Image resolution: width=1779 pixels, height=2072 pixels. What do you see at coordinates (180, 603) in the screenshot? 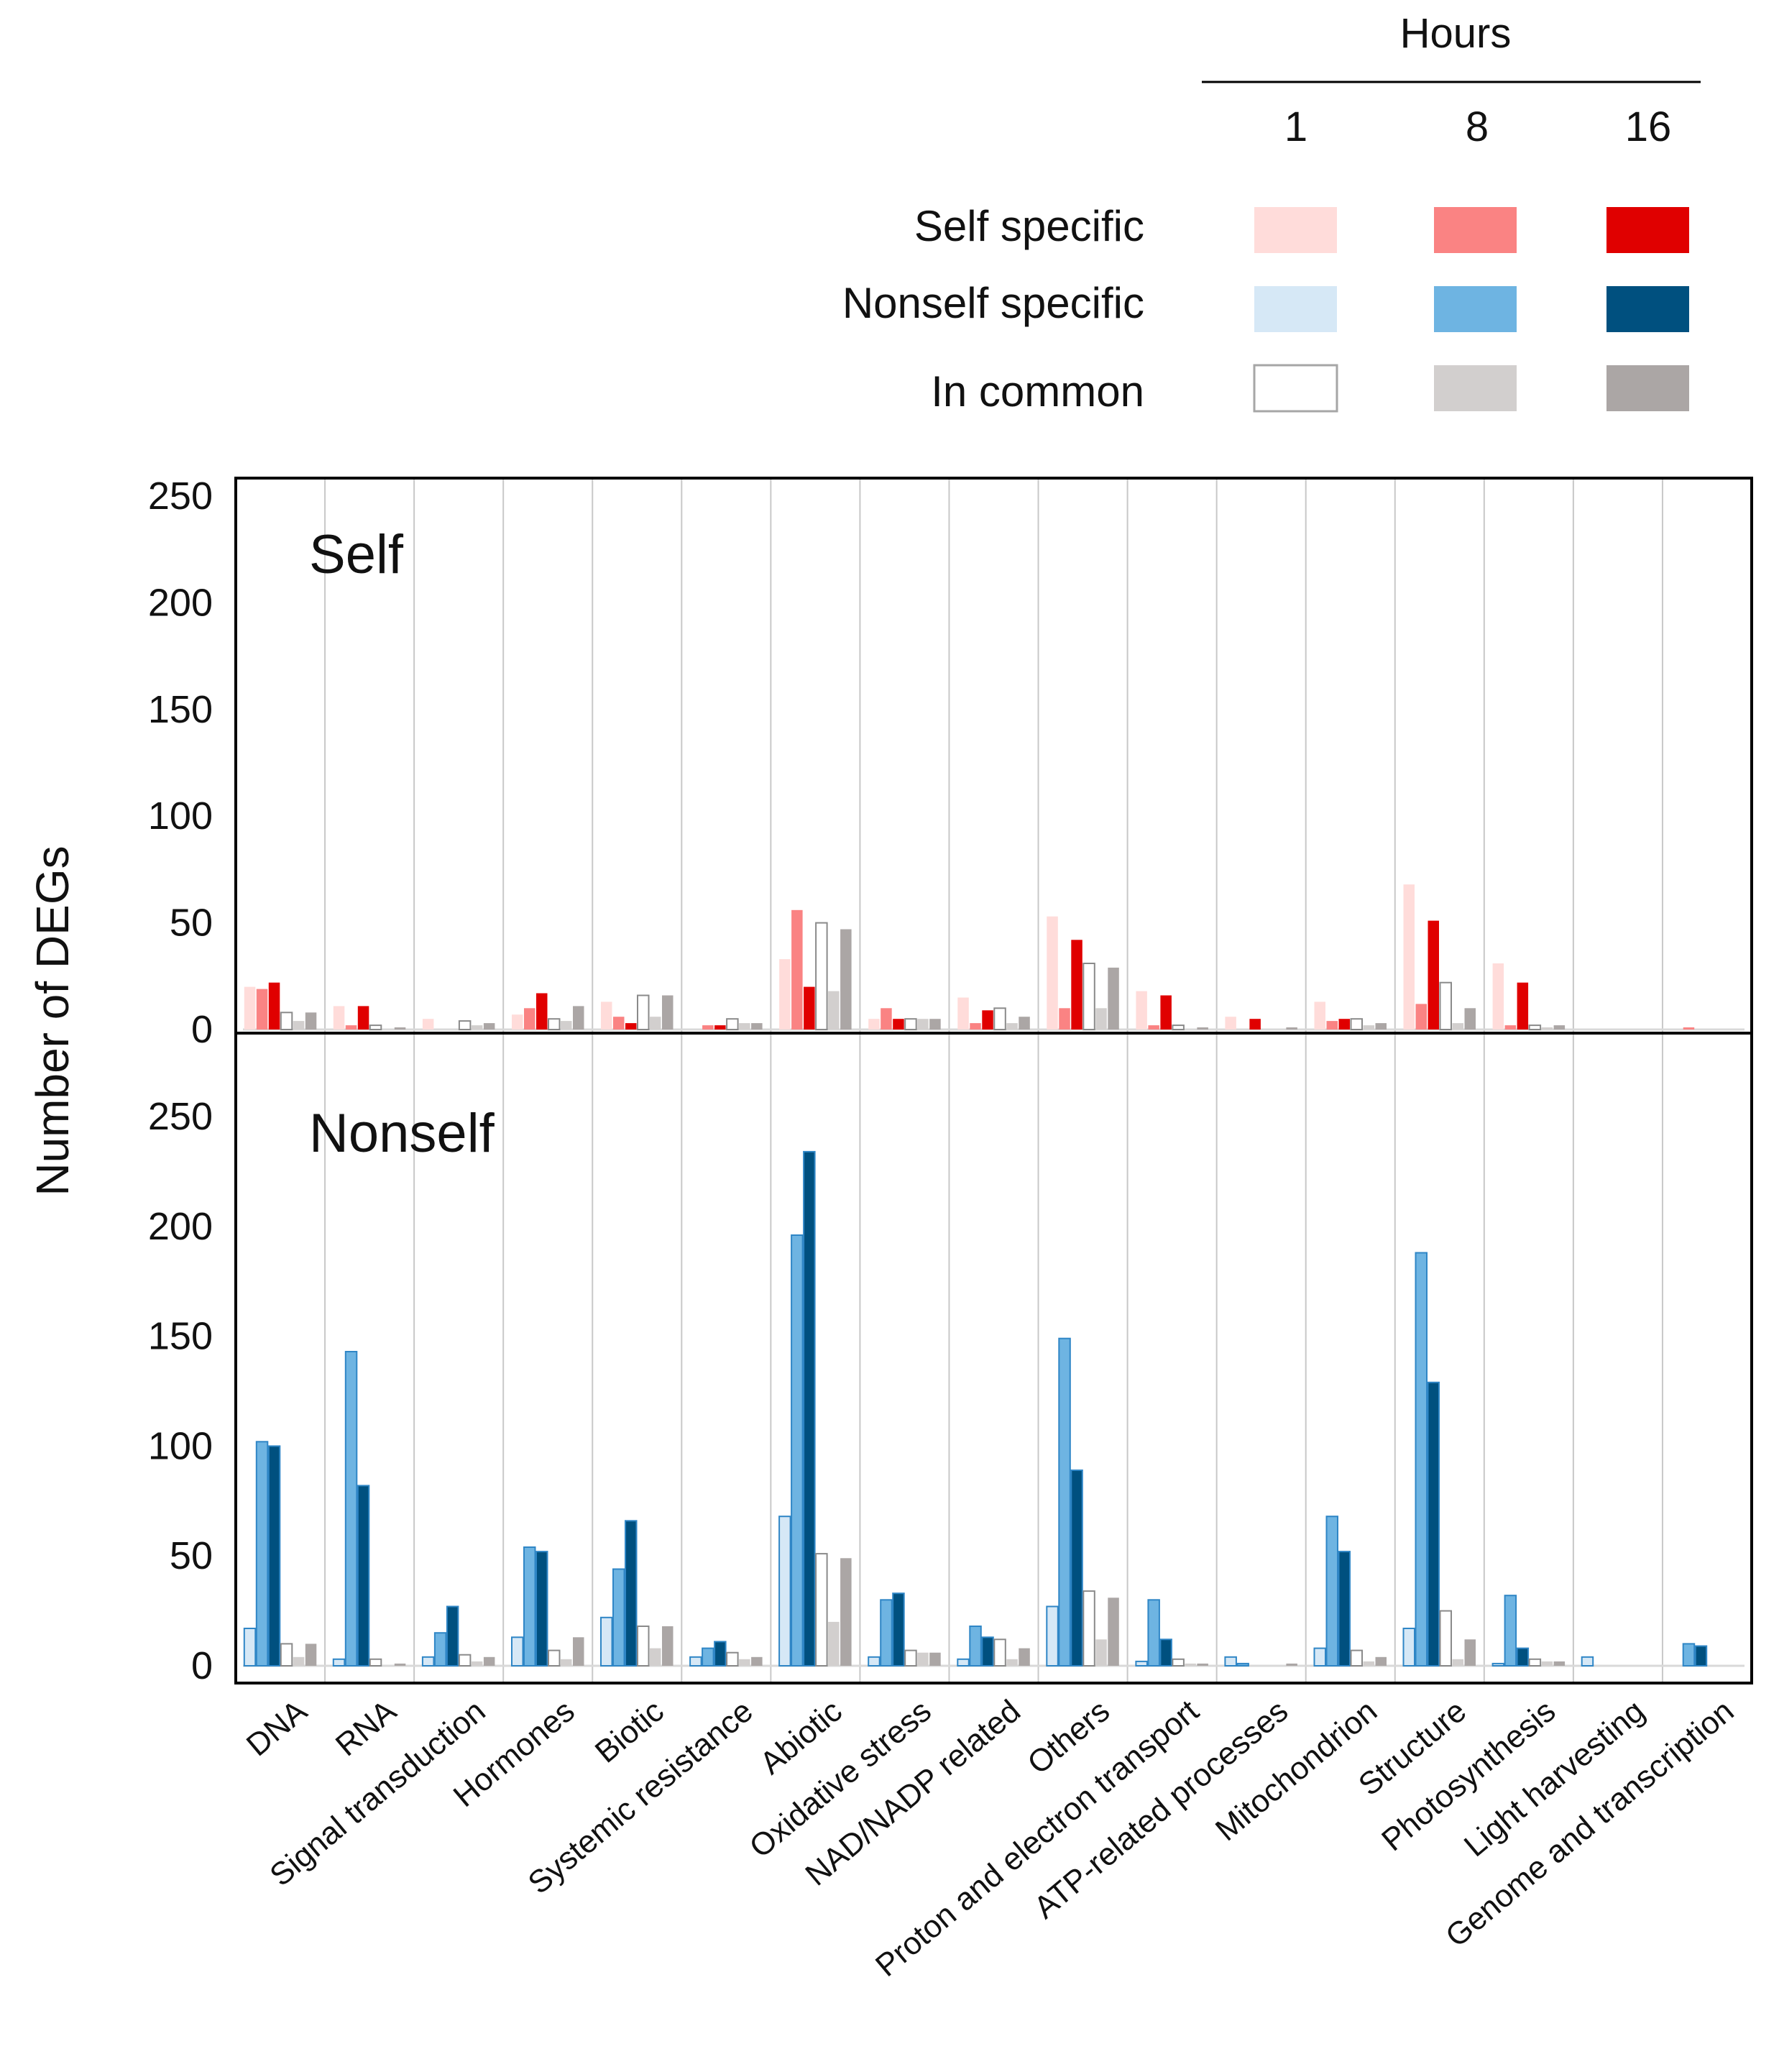
I see `self-y-tick-label: 200` at bounding box center [180, 603].